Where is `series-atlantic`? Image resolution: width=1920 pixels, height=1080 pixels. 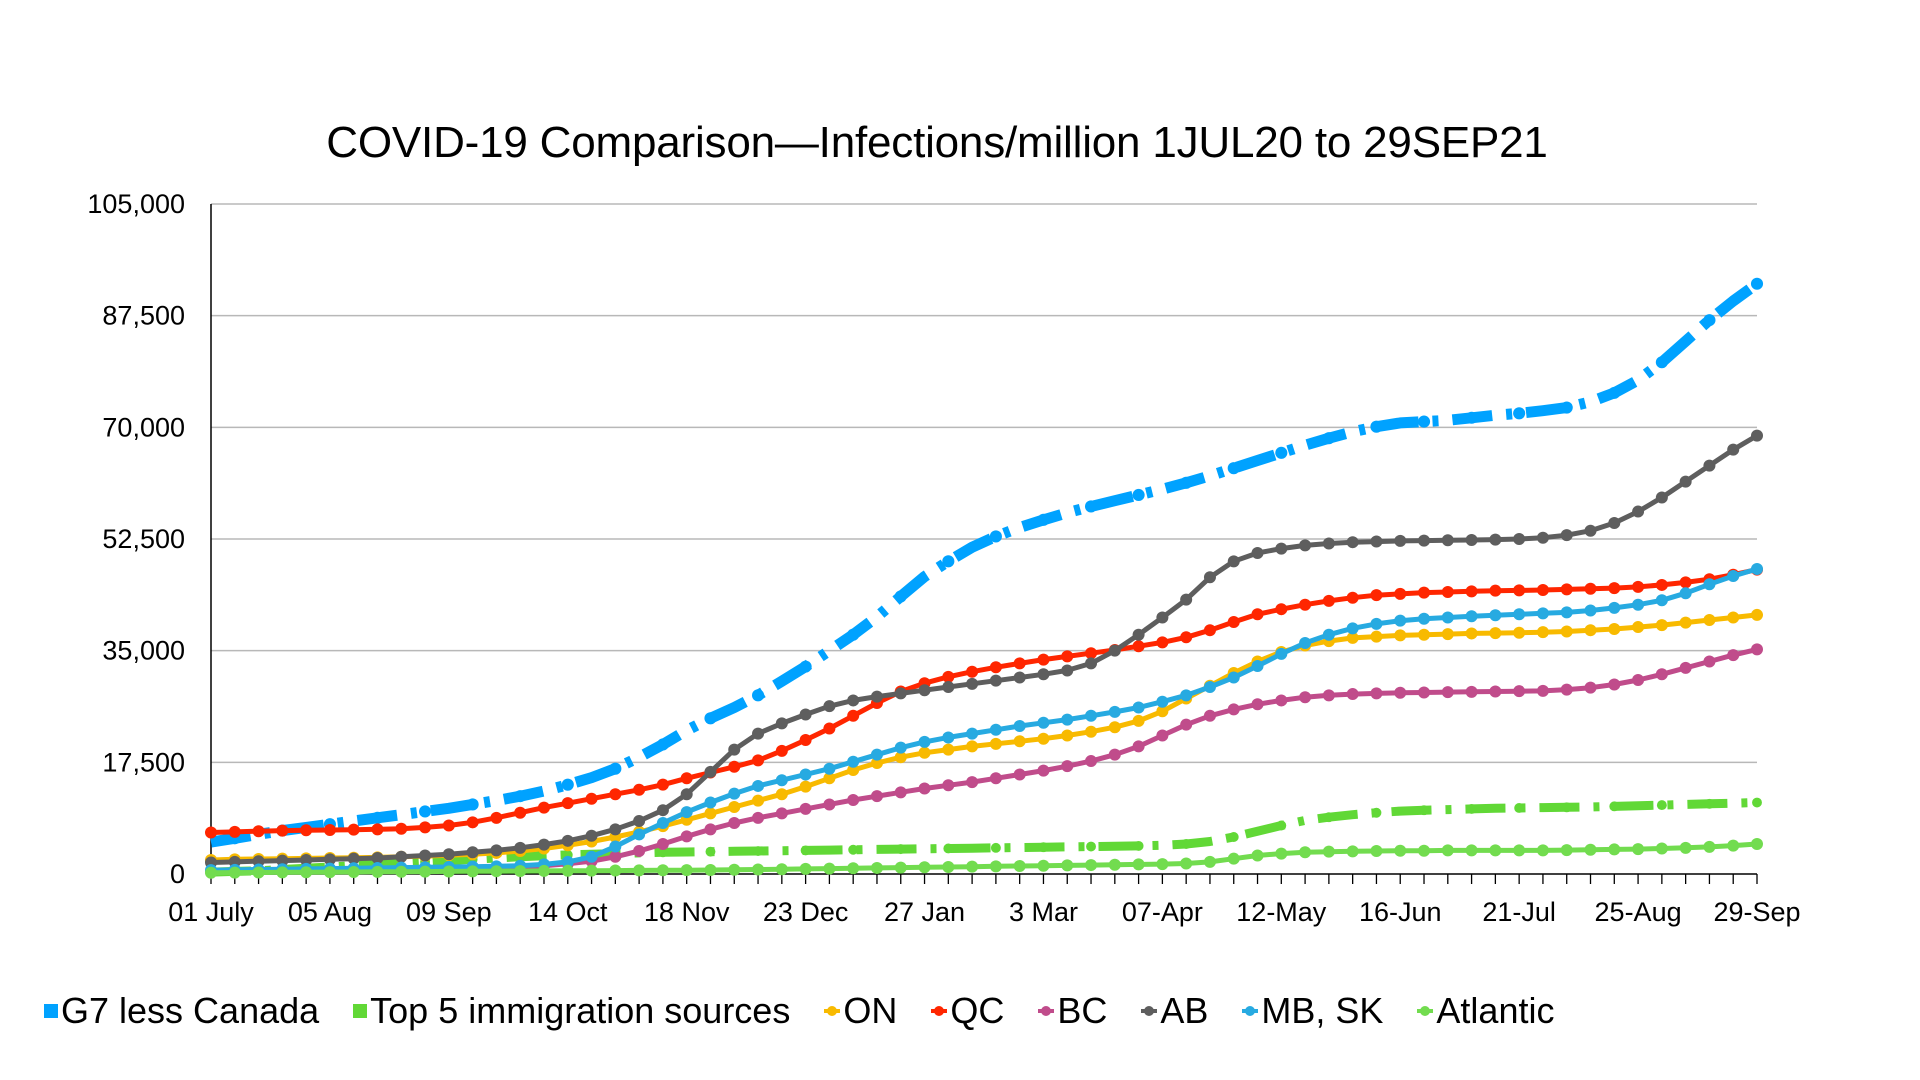
series-atlantic is located at coordinates (984, 858).